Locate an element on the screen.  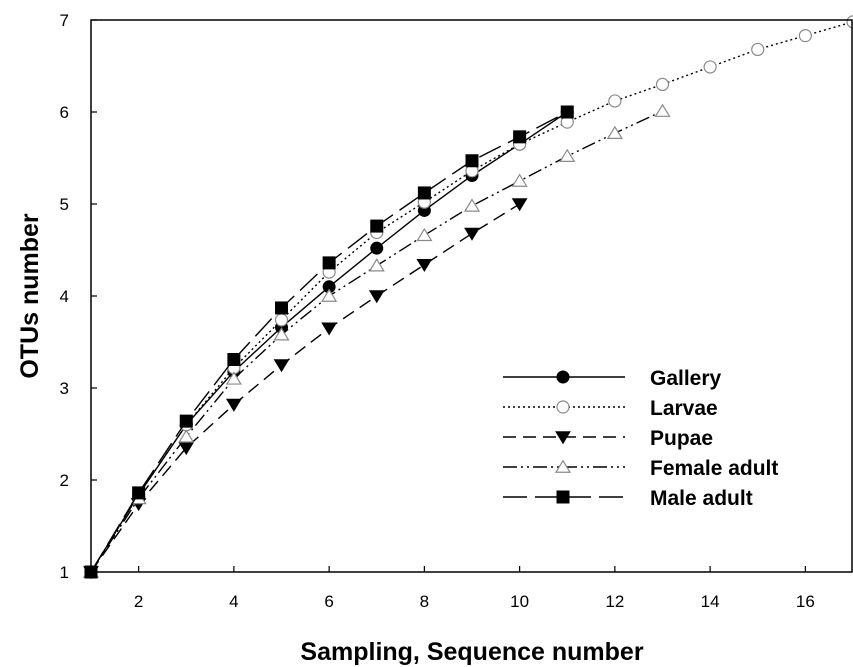
legend-label: Female adult is located at coordinates (714, 468).